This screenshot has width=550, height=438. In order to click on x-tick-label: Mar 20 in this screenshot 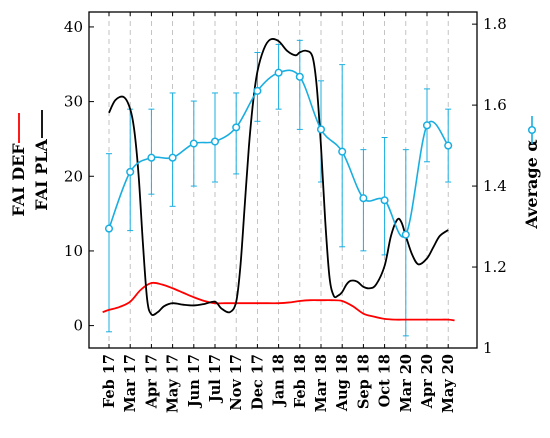, I will do `click(406, 383)`.